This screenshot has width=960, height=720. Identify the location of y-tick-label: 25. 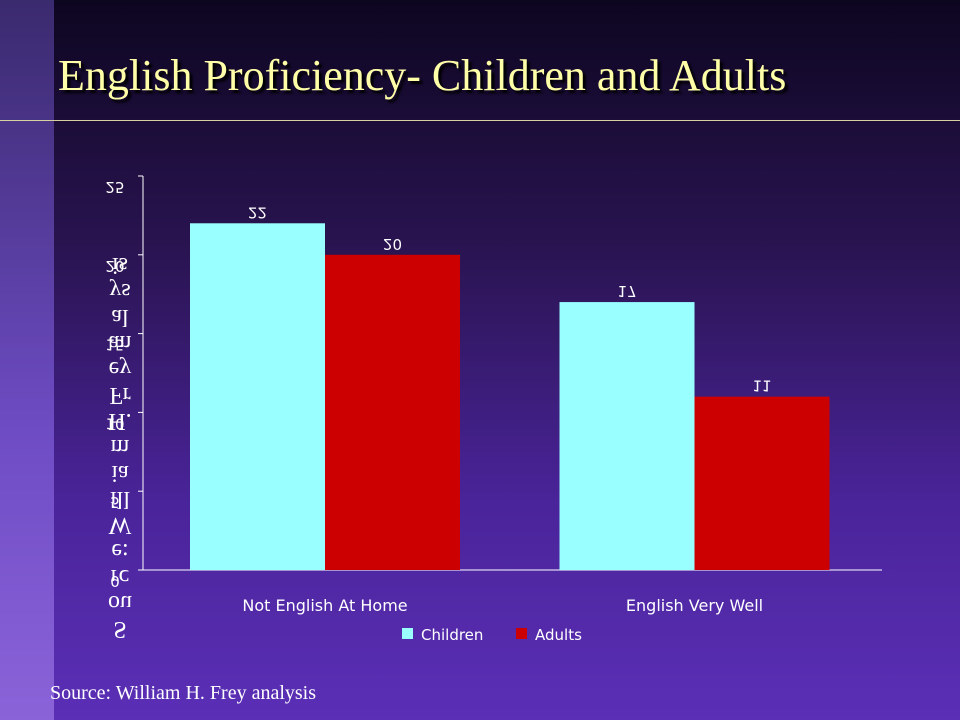
(114, 187).